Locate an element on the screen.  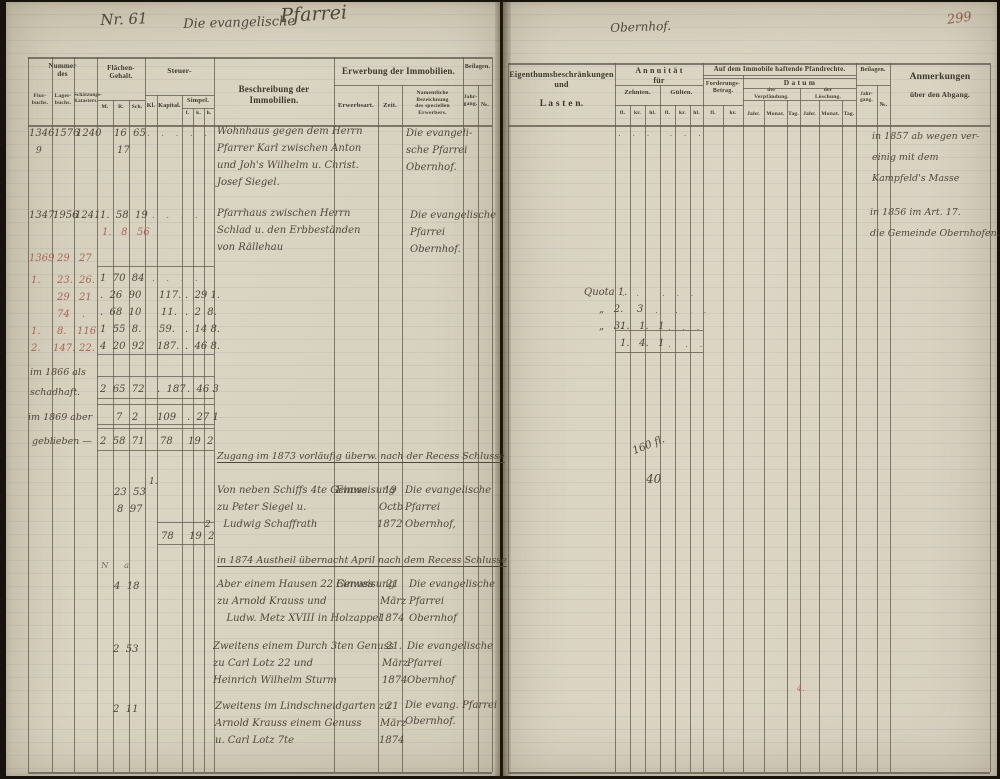
handwritten-entry: 2 53 is located at coordinates (126, 649).